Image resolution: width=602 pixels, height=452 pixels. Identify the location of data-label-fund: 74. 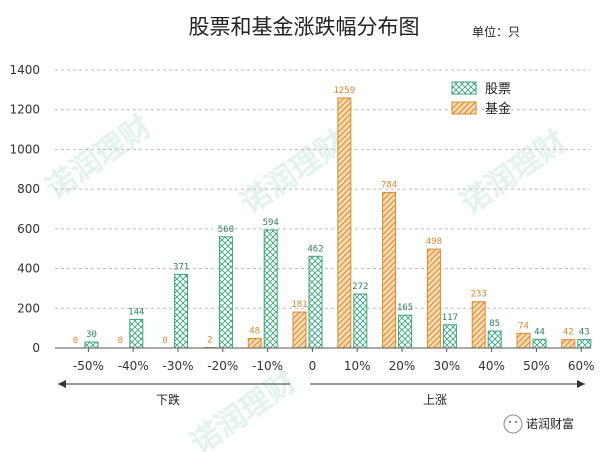
(523, 326).